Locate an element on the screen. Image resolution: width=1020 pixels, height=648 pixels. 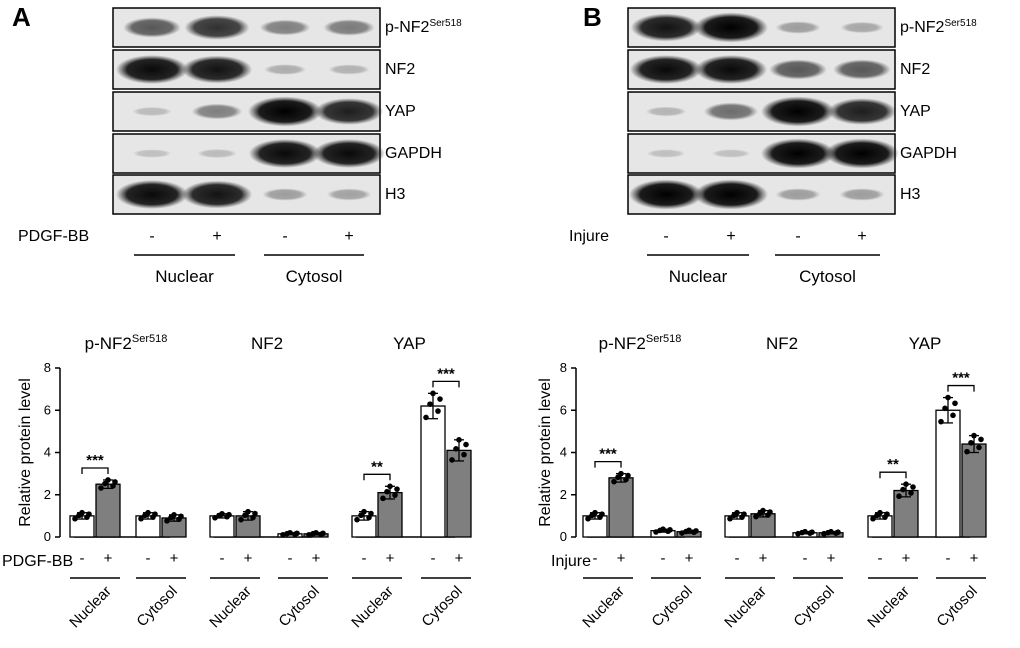
blot-label-yap: YAP is located at coordinates (915, 111).